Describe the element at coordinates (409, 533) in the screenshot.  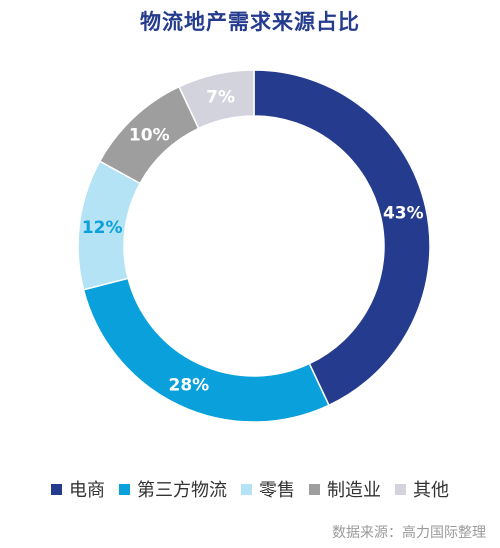
I see `source-note: 数据来源：高力国际整理` at that location.